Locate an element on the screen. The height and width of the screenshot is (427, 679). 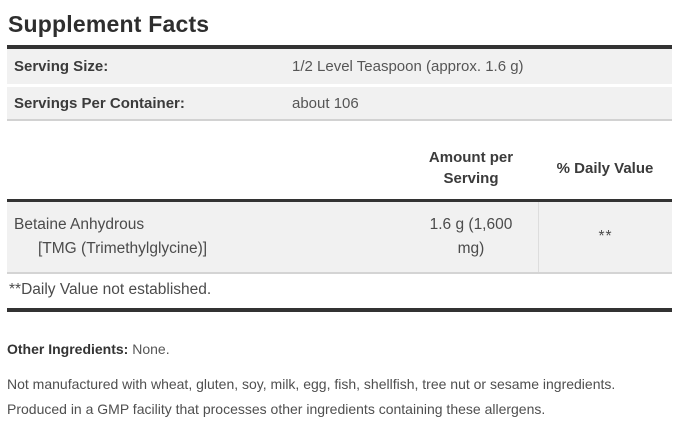
daily-value-footnote: **Daily Value not established. is located at coordinates (110, 289).